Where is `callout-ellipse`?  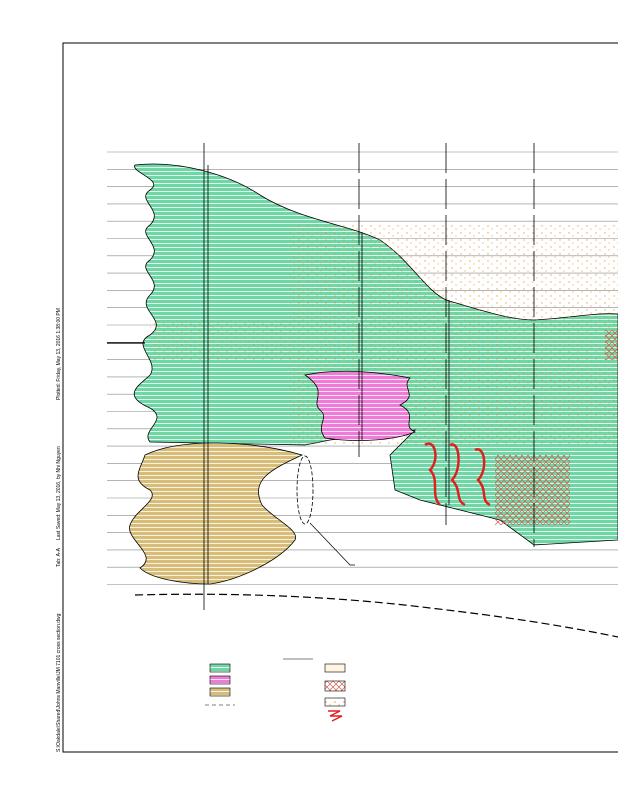 callout-ellipse is located at coordinates (305, 490).